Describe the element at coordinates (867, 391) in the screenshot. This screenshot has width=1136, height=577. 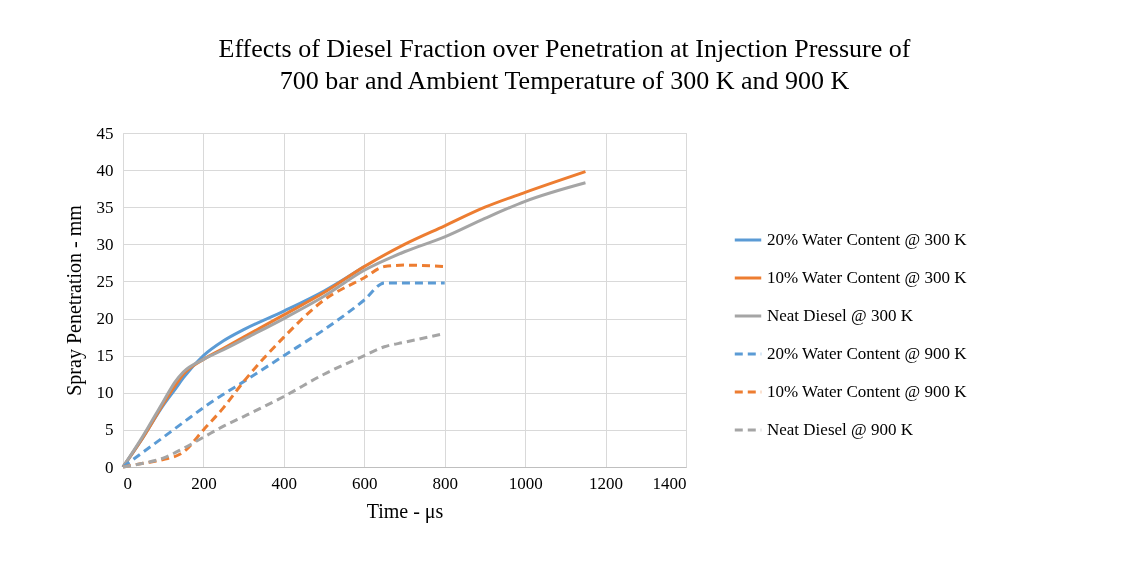
I see `legend-label: 10% Water Content @ 900 K` at that location.